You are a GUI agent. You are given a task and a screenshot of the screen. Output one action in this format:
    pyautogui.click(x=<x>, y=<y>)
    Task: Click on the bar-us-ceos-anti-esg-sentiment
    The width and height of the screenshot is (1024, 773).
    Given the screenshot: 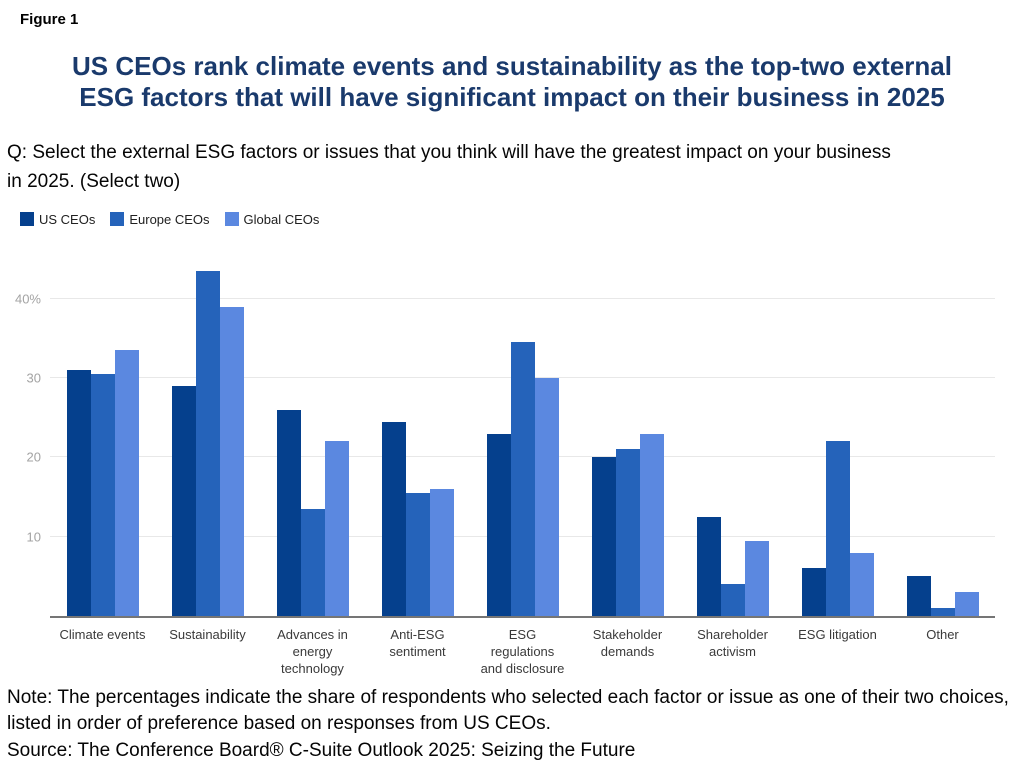 What is the action you would take?
    pyautogui.click(x=393, y=518)
    